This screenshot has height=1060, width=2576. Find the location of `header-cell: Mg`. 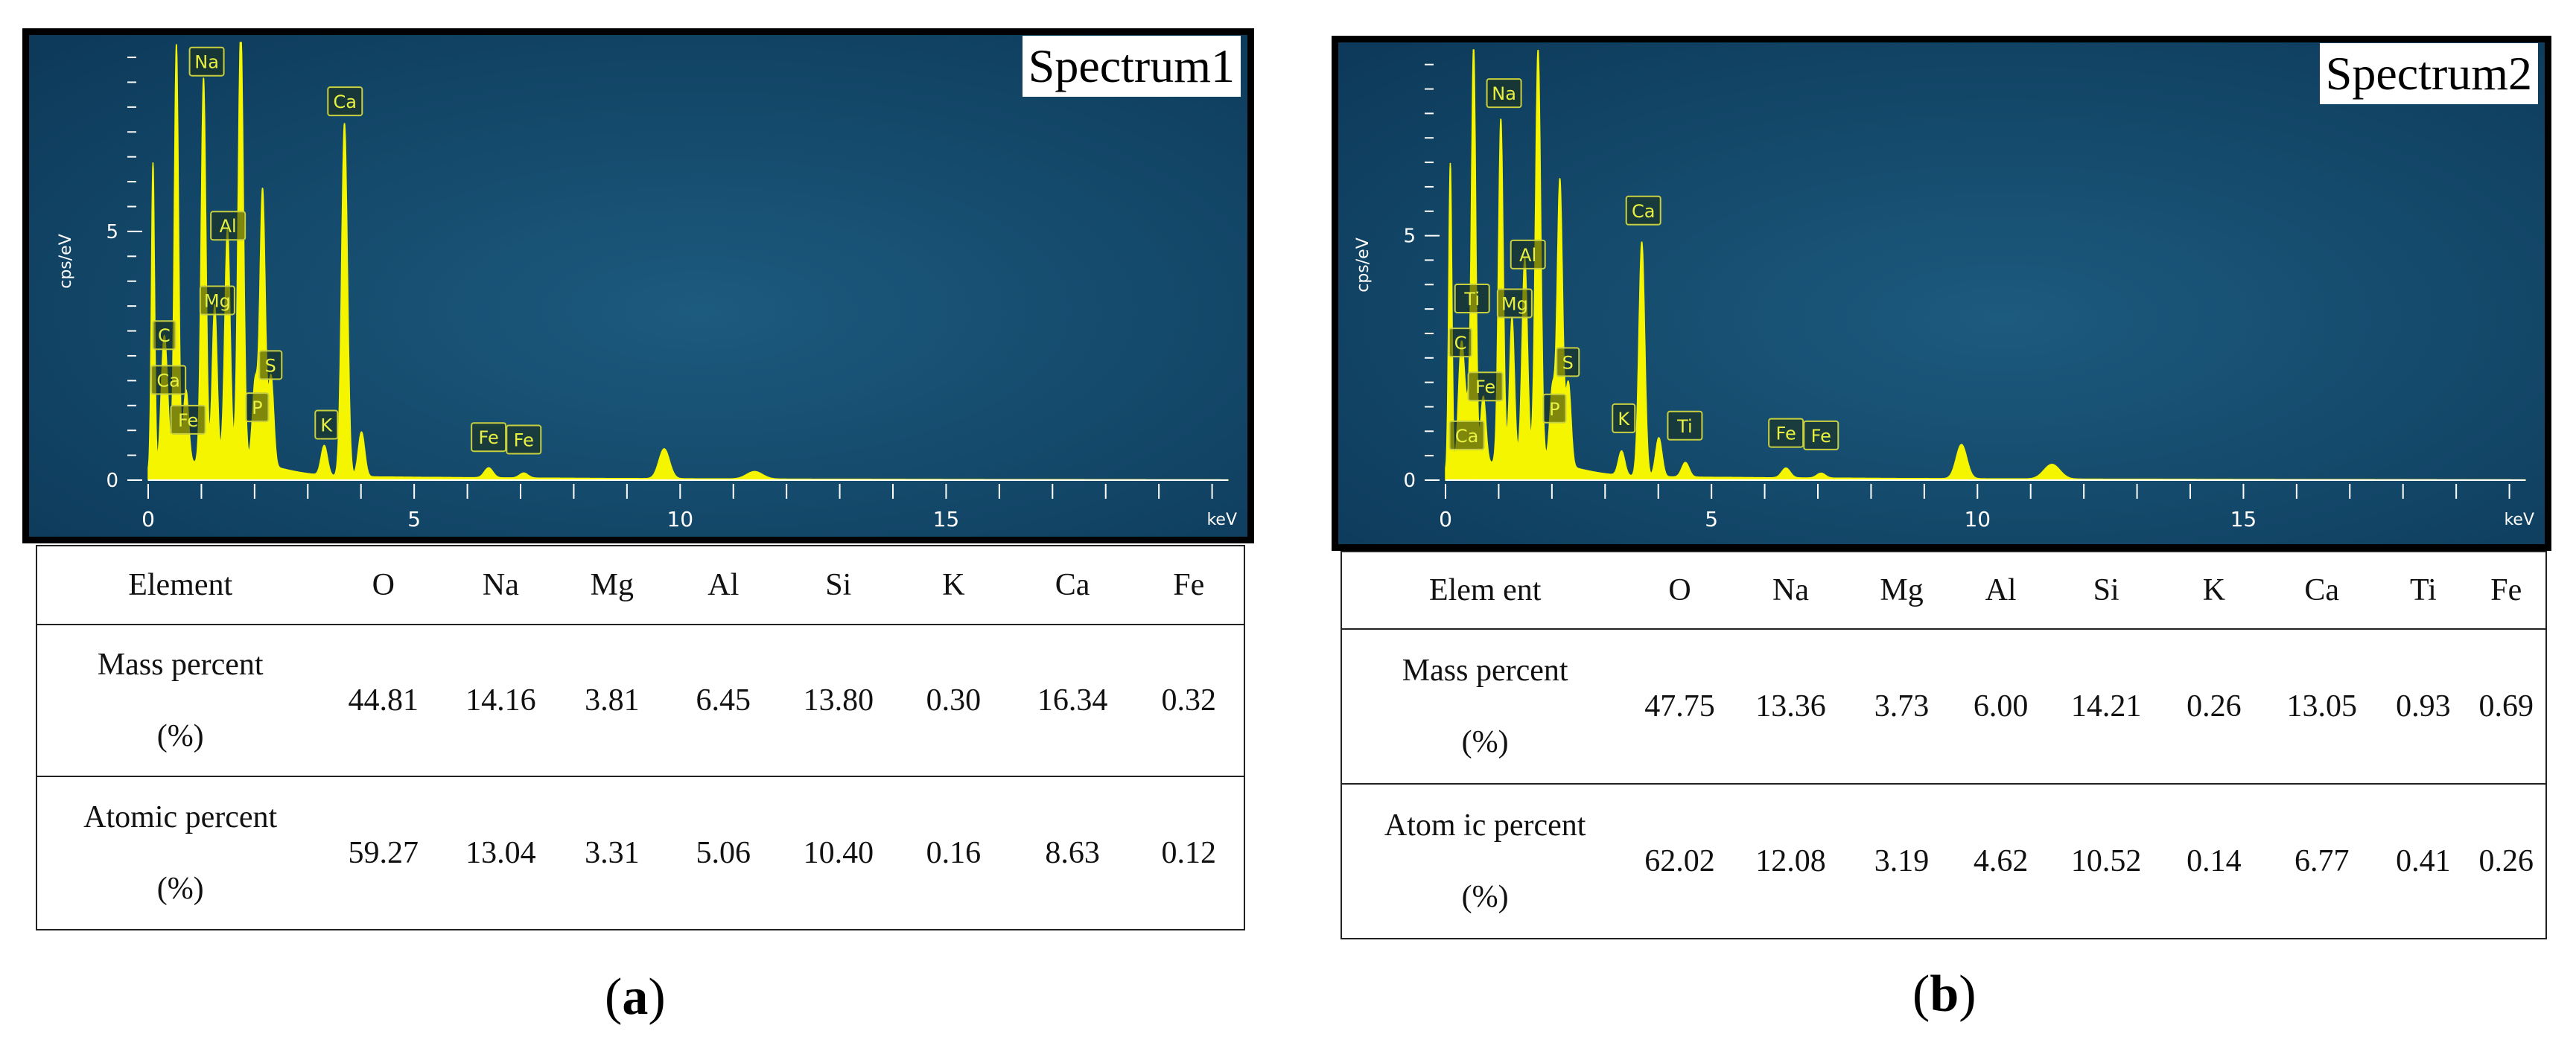

header-cell: Mg is located at coordinates (612, 585).